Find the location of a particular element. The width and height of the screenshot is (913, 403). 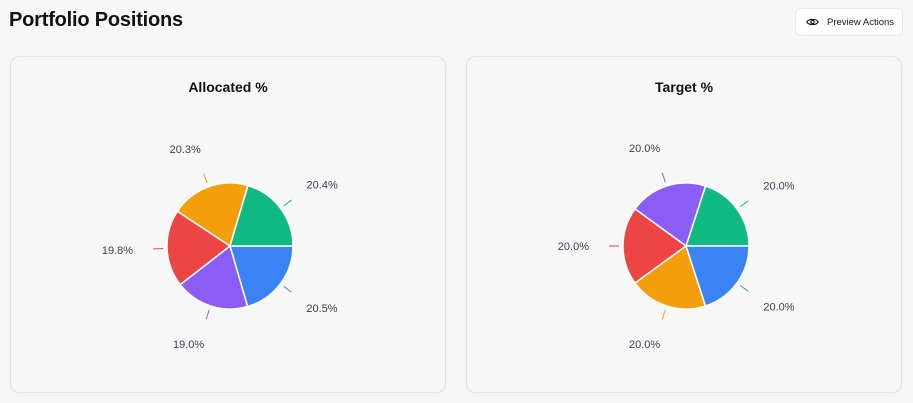

allocated-slice-label-2: 19.8% is located at coordinates (117, 251).